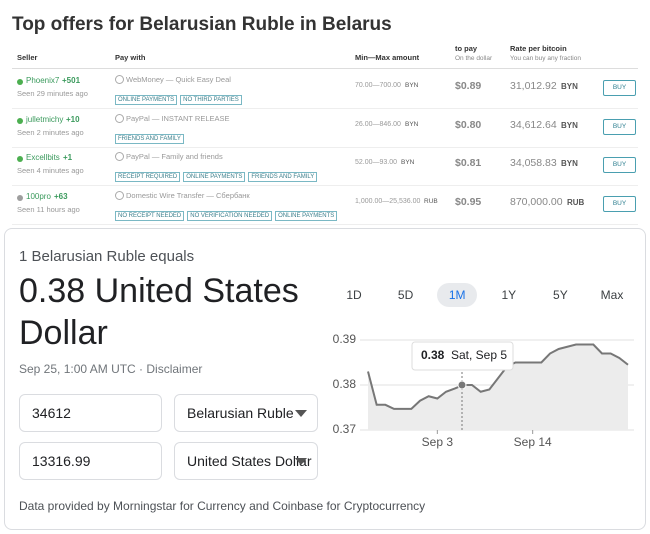  I want to click on range-button: 1D, so click(354, 295).